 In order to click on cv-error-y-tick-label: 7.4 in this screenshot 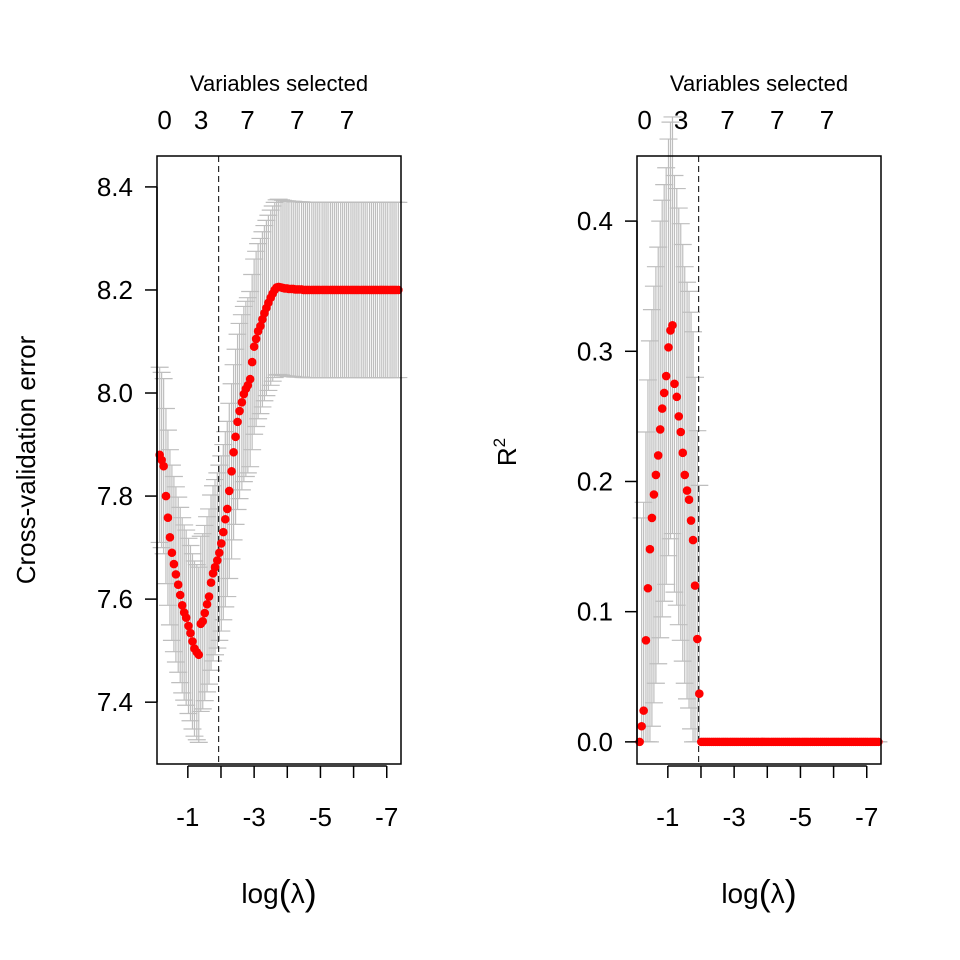, I will do `click(115, 702)`.